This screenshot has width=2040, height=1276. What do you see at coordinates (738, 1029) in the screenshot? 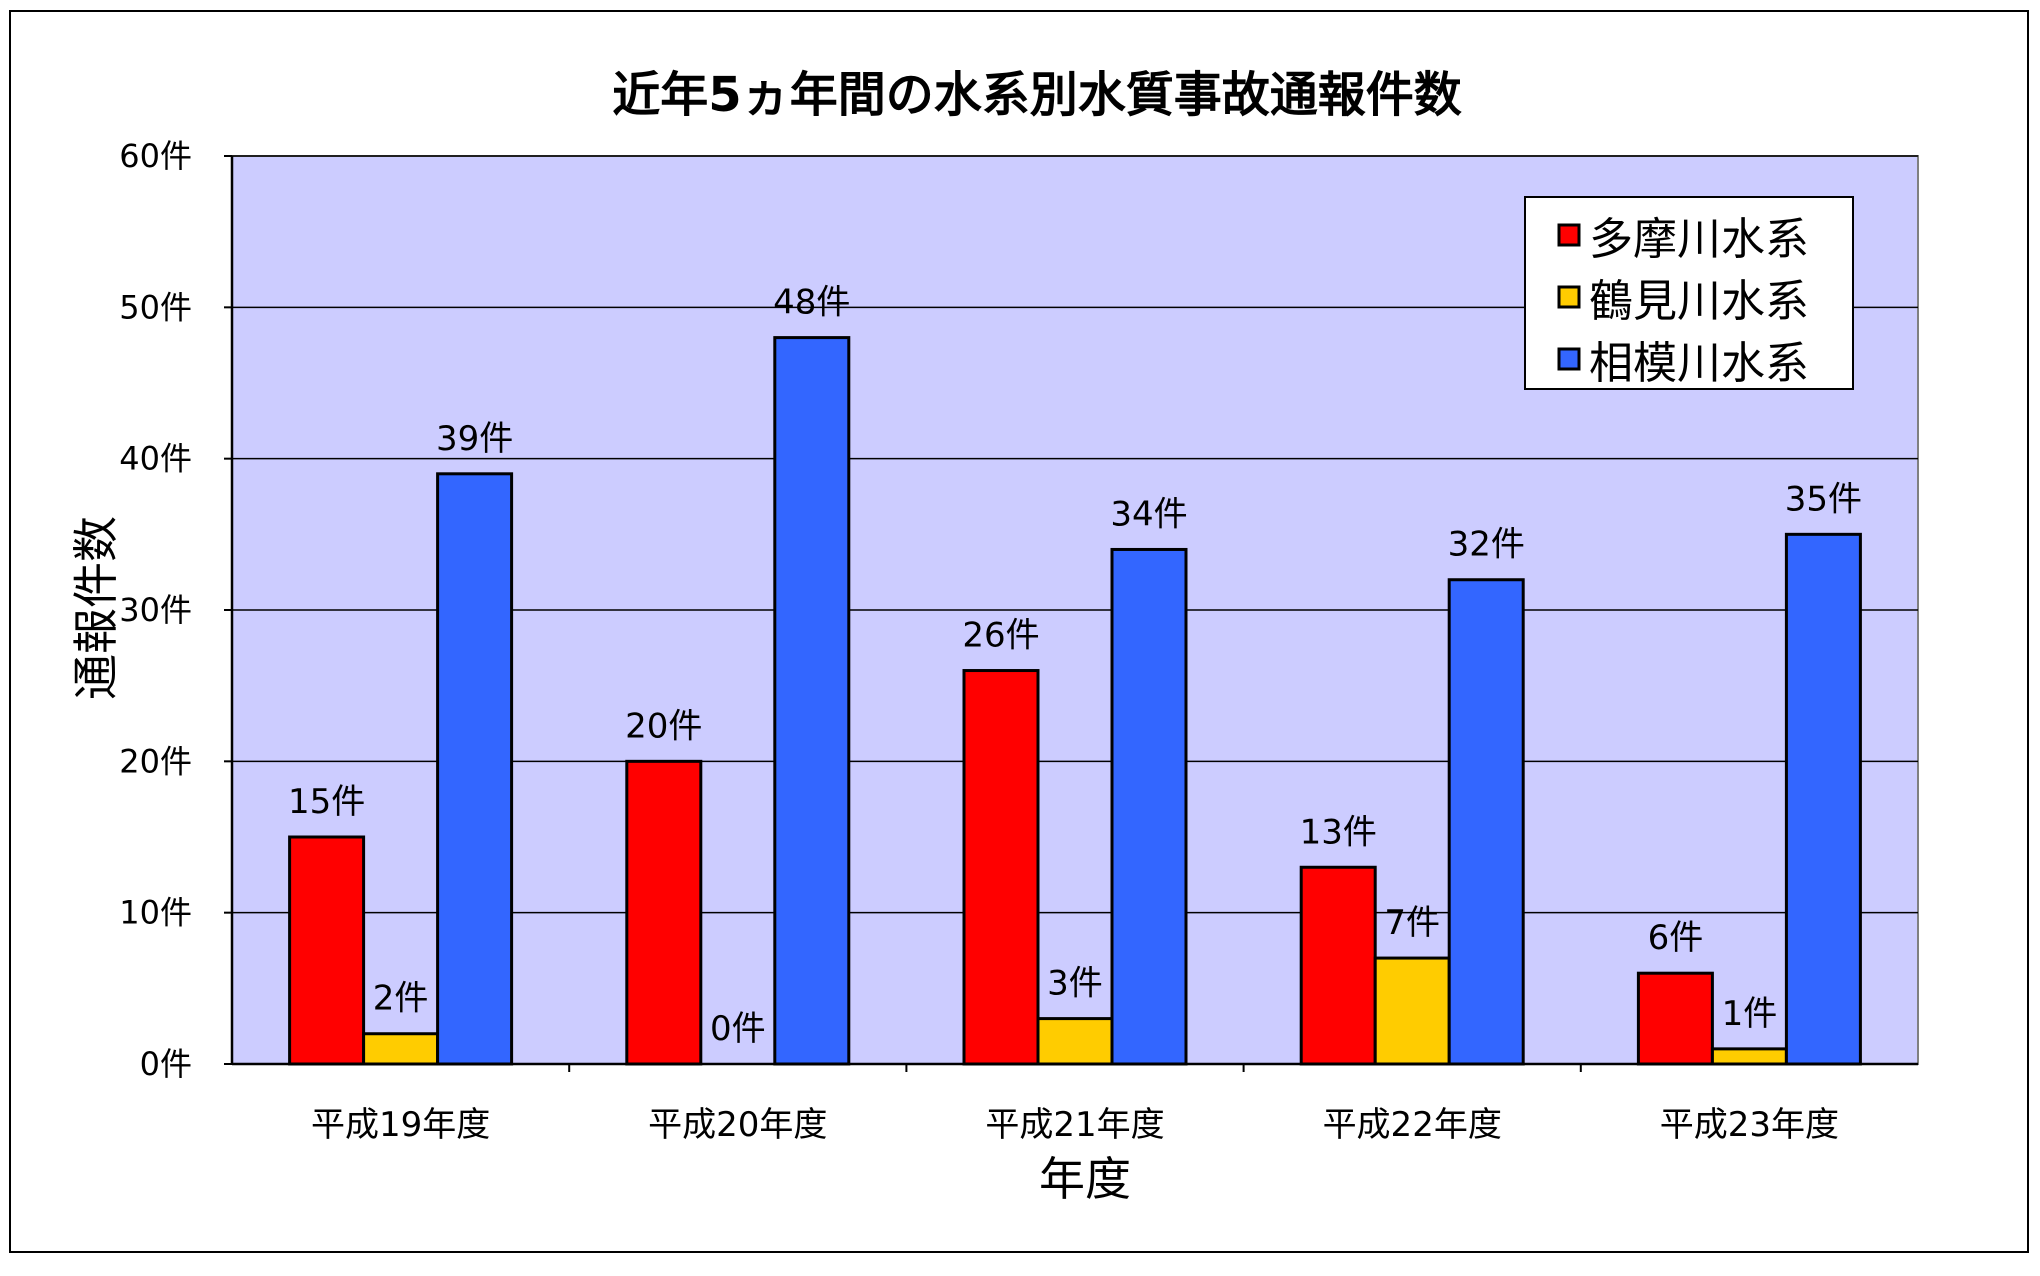
I see `data-label: 0件` at bounding box center [738, 1029].